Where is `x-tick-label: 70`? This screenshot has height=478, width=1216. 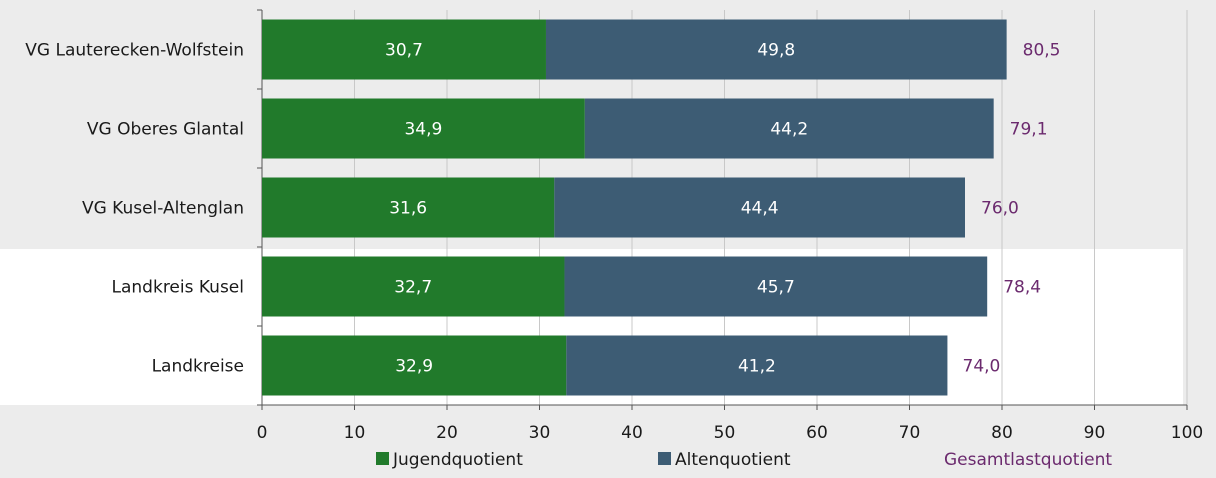
x-tick-label: 70 is located at coordinates (910, 433).